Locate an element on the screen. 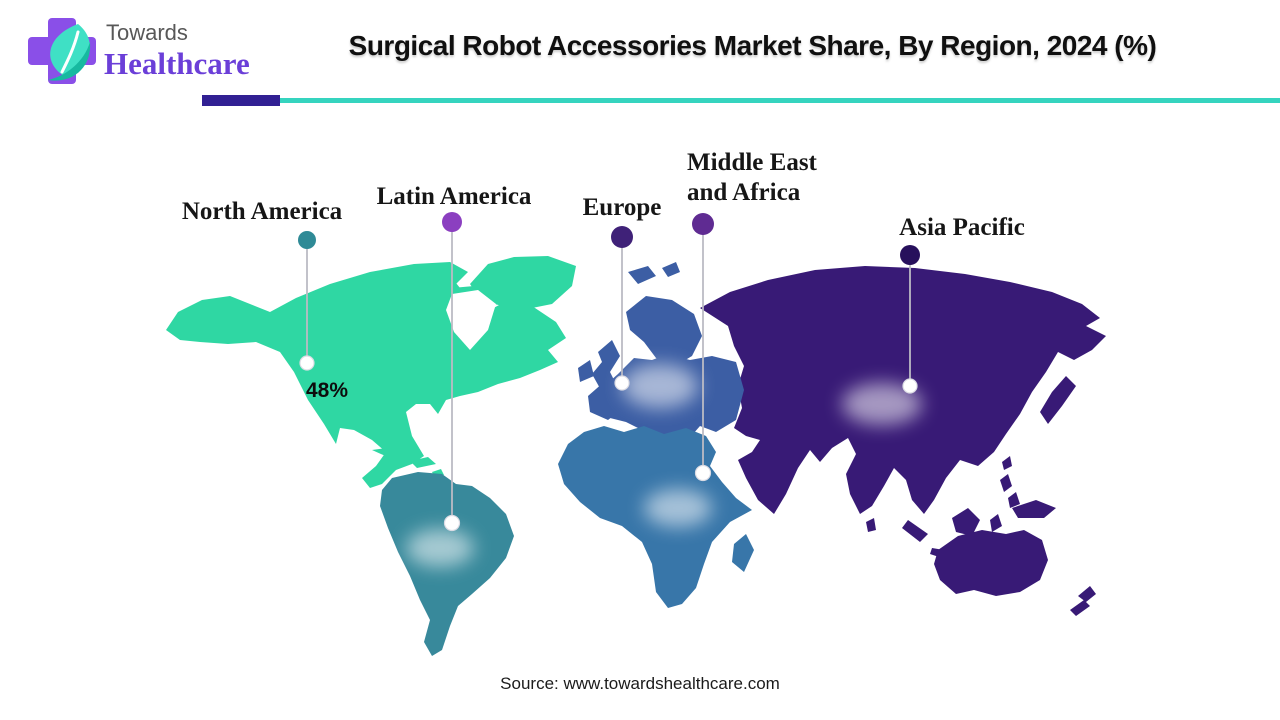 This screenshot has height=720, width=1280. source-text: Source: www.towardshealthcare.com is located at coordinates (640, 683).